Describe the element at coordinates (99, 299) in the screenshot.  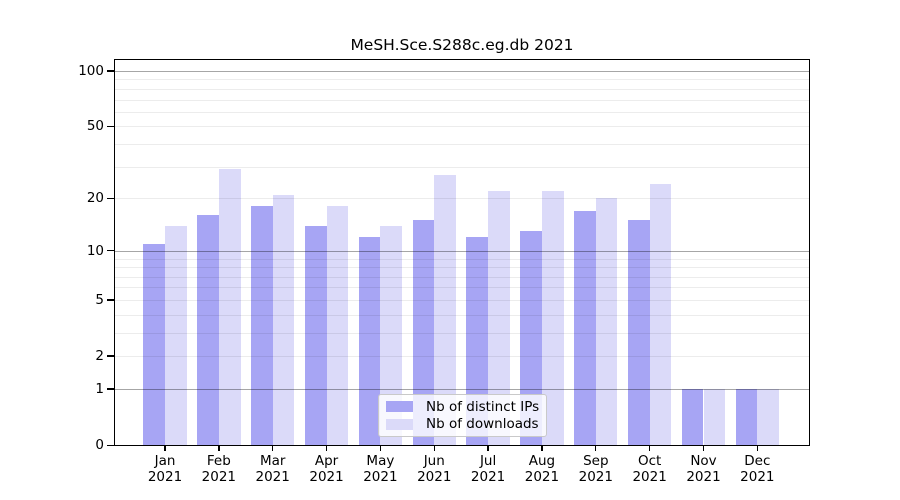
I see `y-axis-tick-label: 5` at that location.